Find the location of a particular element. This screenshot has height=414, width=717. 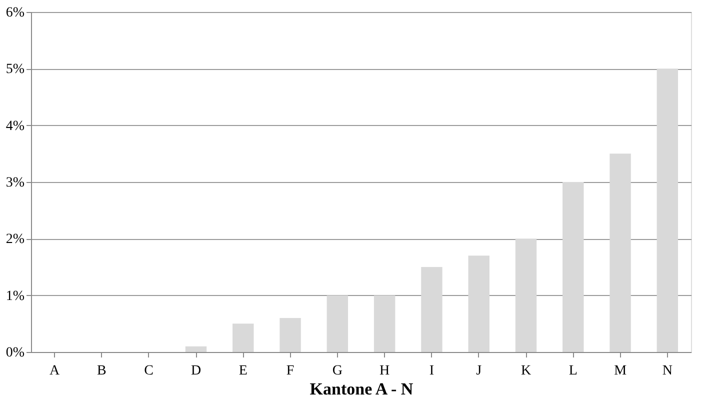

x-tick-label: D is located at coordinates (196, 371).